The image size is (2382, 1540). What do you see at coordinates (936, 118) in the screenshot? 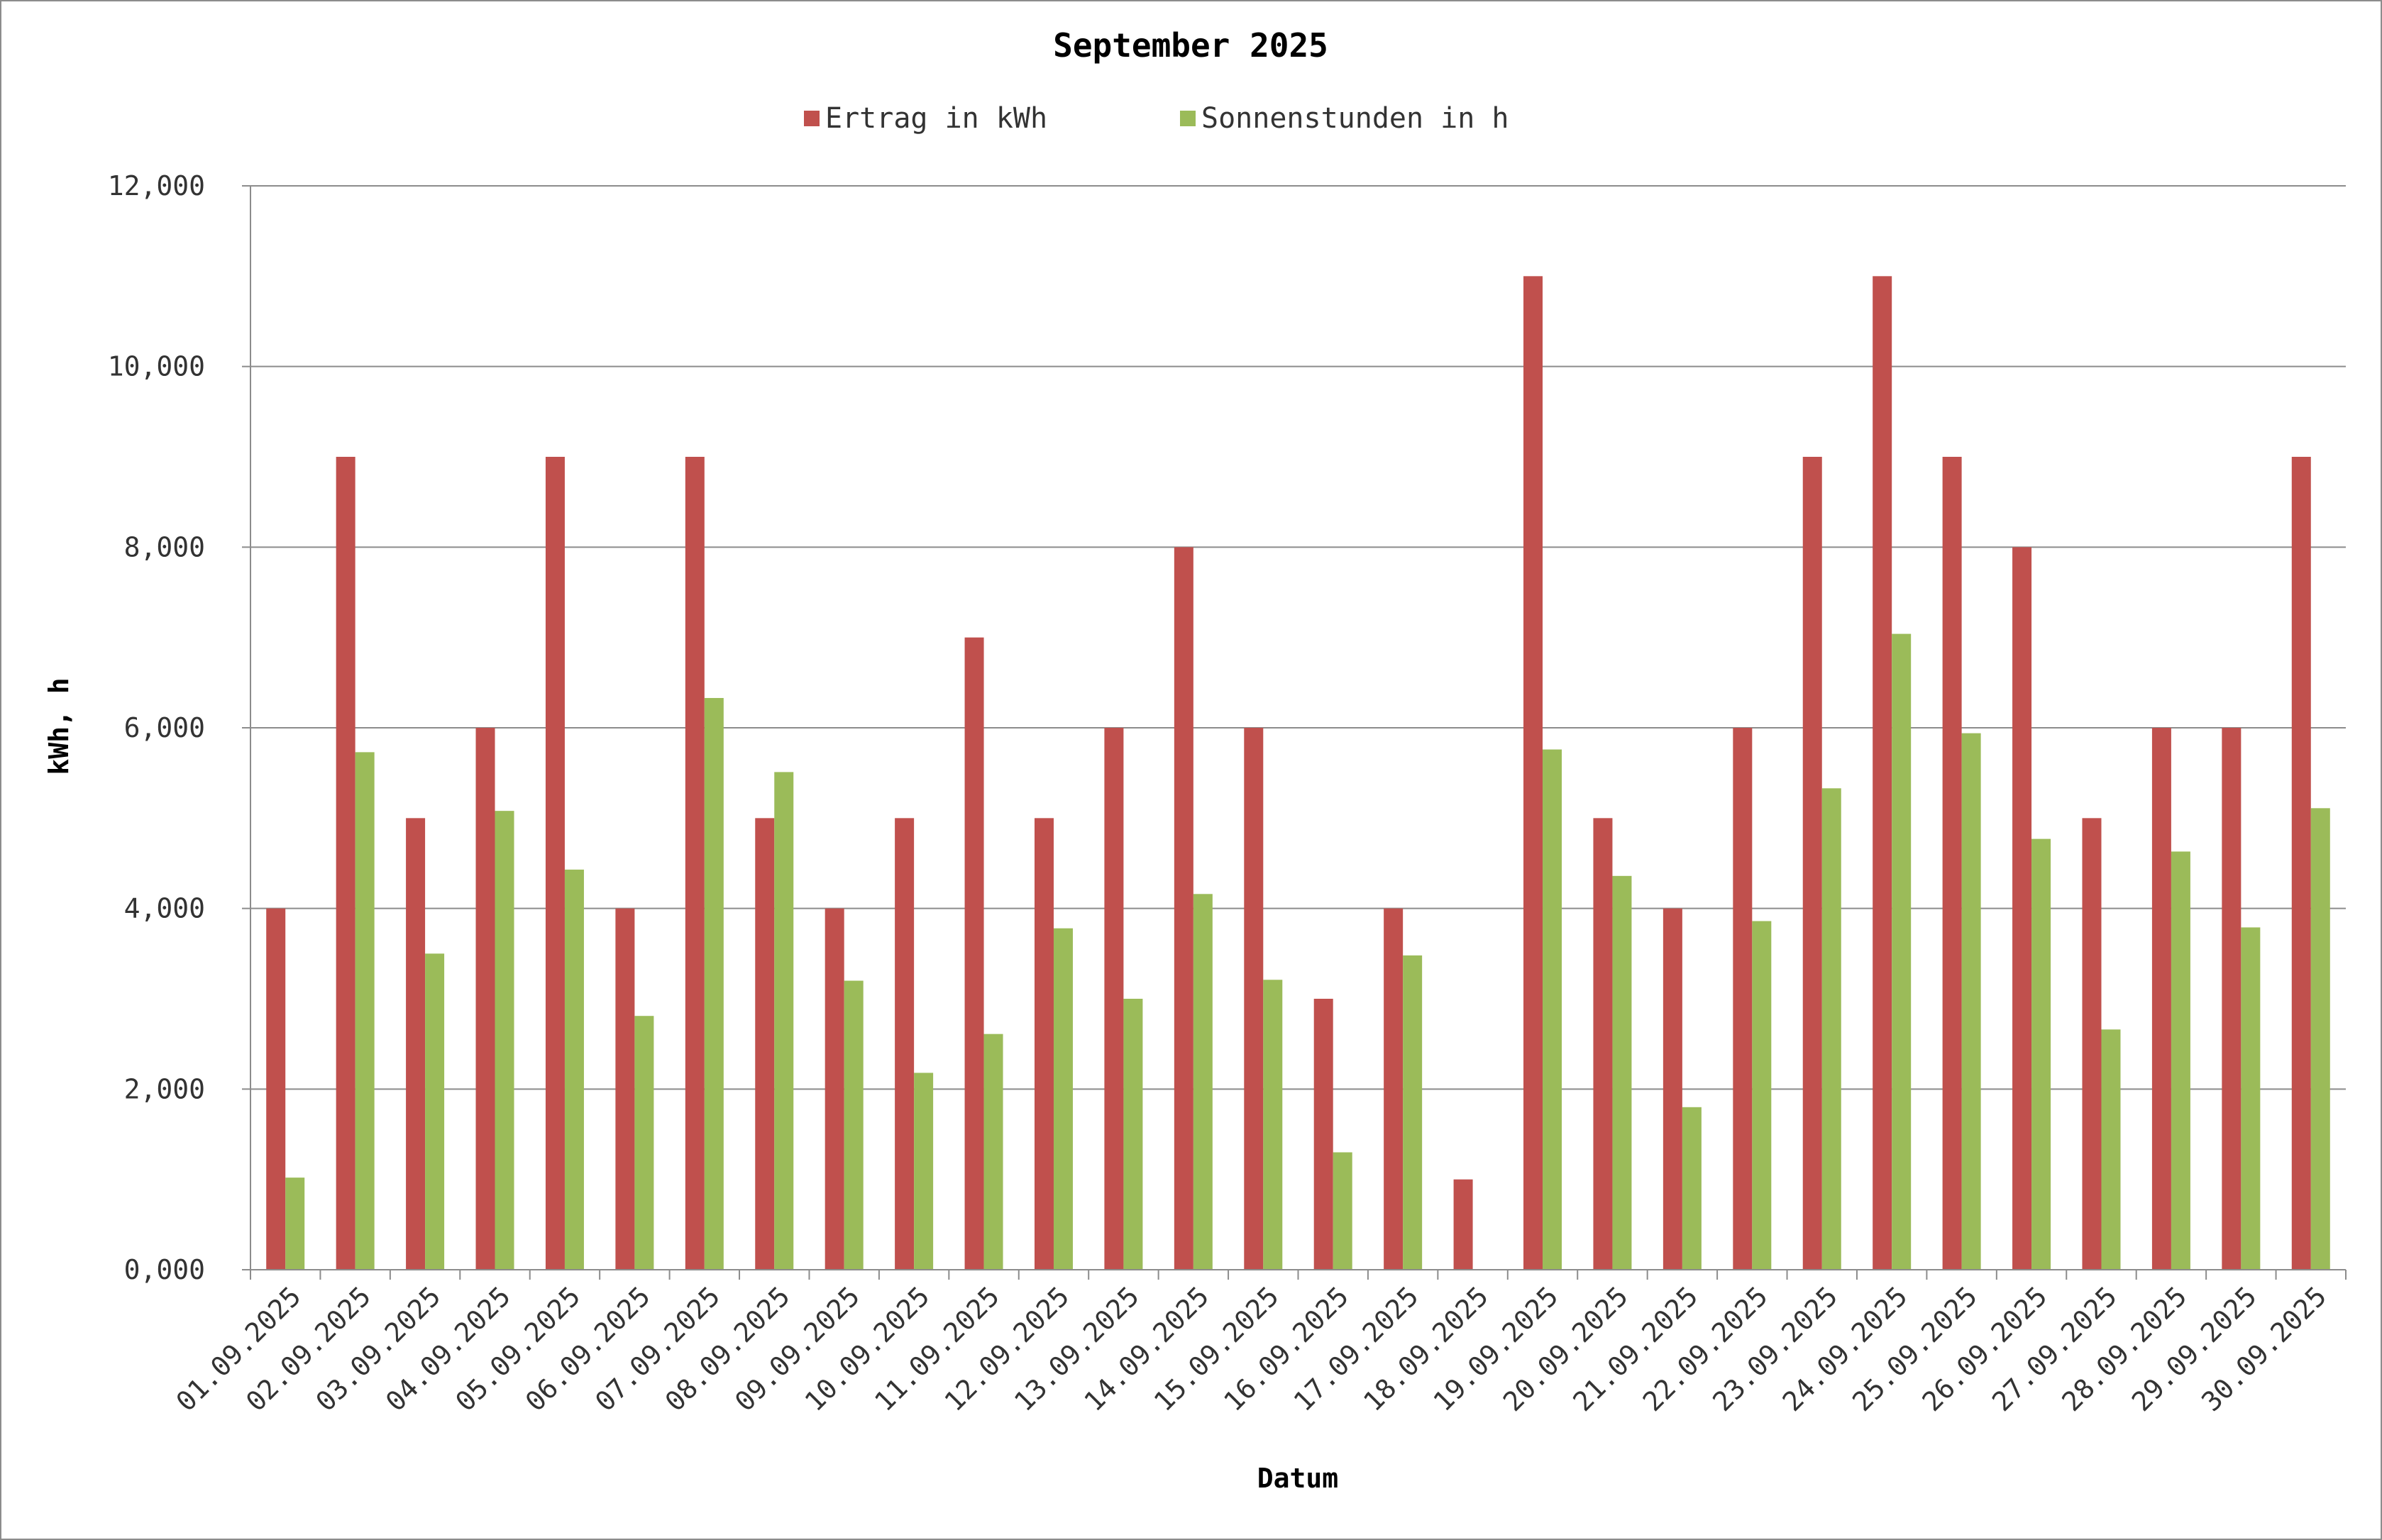
I see `legend-label-ertrag: Ertrag in kWh` at bounding box center [936, 118].